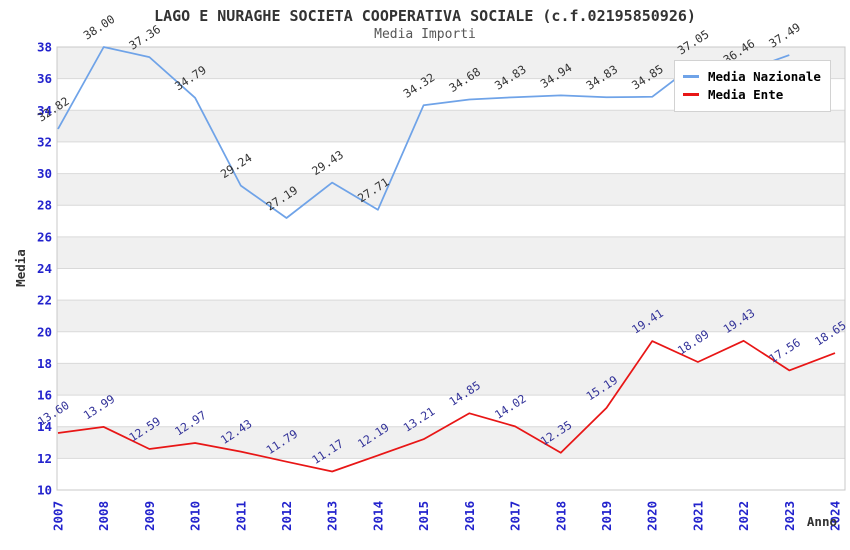  I want to click on x-tick-label: 2015, so click(423, 516).